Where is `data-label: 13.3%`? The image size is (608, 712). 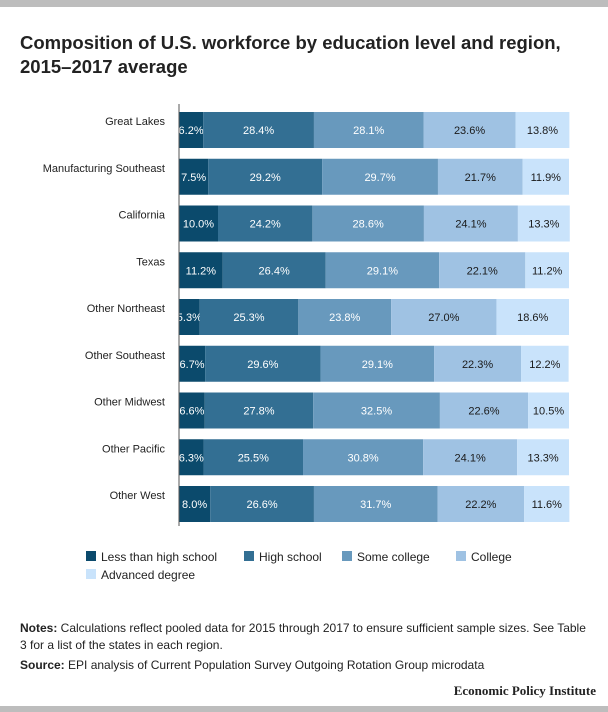 data-label: 13.3% is located at coordinates (542, 458).